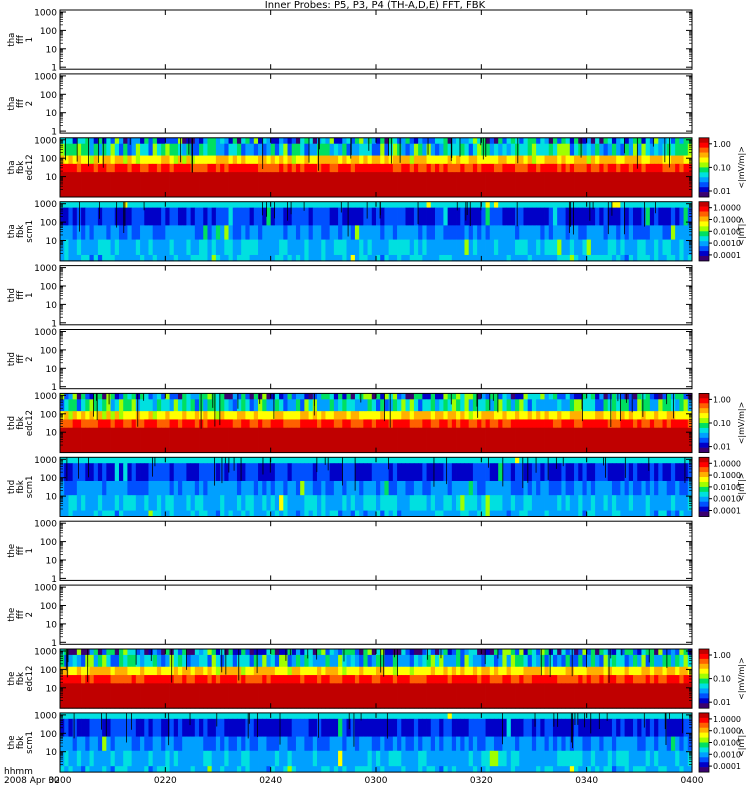  What do you see at coordinates (727, 231) in the screenshot?
I see `colorbar-tick-label: 0.0100` at bounding box center [727, 231].